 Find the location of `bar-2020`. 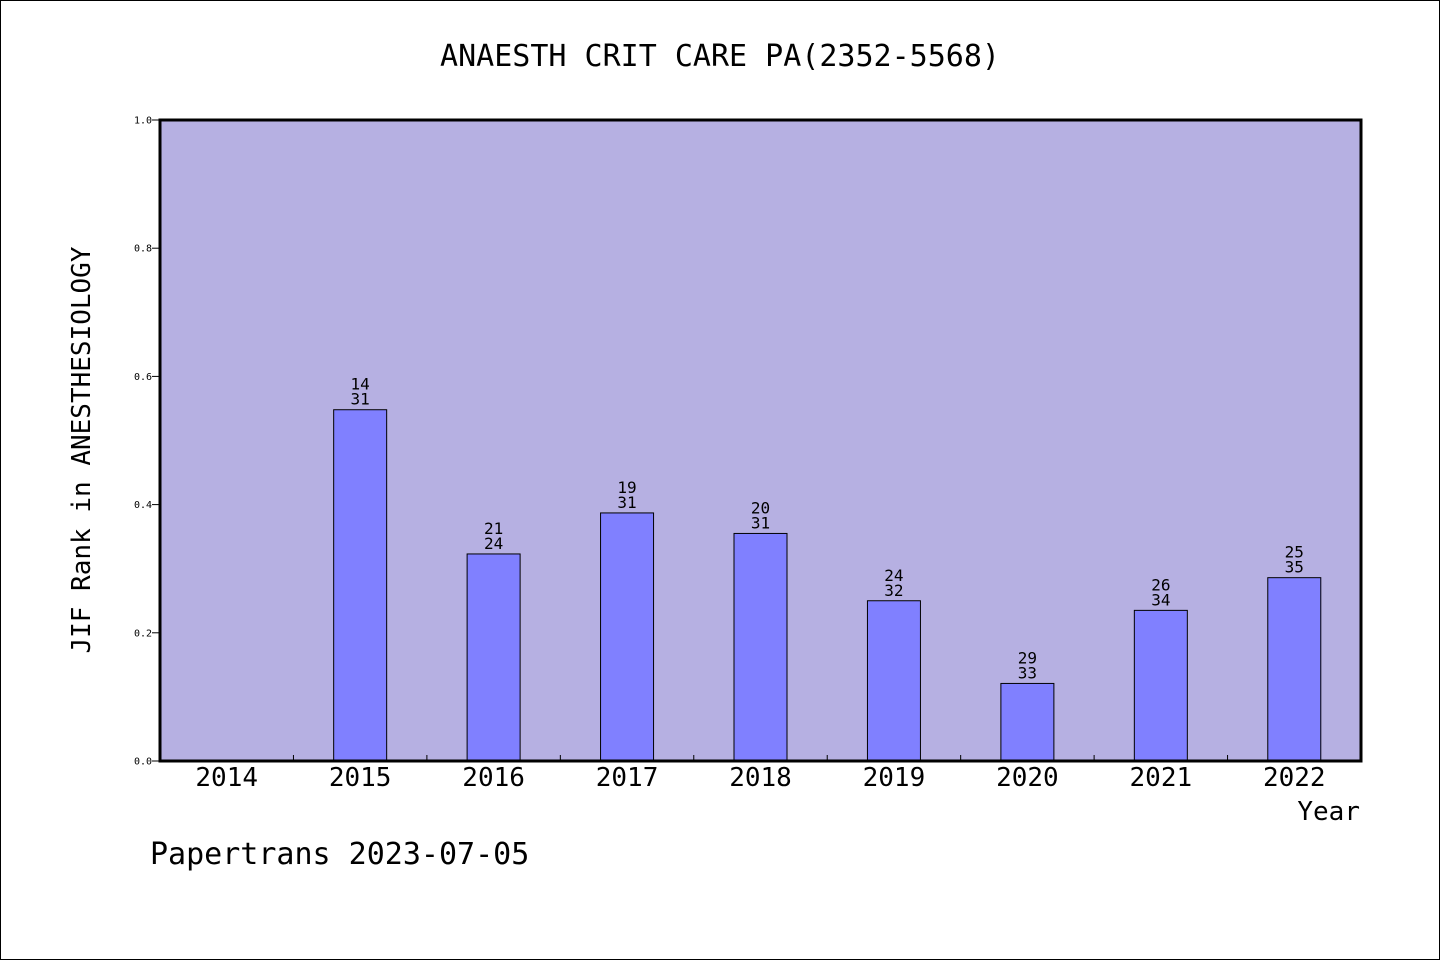

bar-2020 is located at coordinates (1027, 722).